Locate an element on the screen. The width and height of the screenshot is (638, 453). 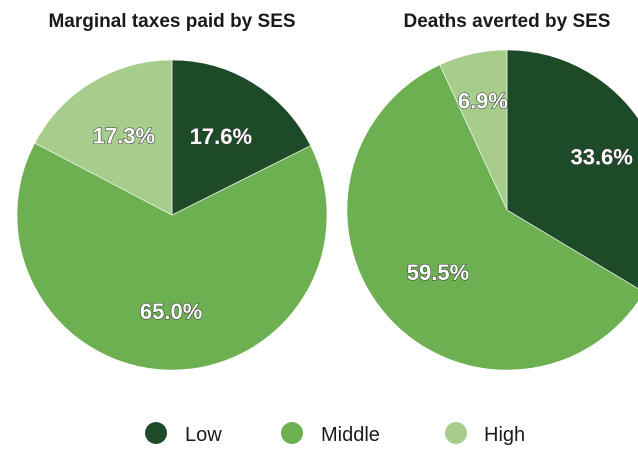
legend-item-high: High is located at coordinates (485, 434).